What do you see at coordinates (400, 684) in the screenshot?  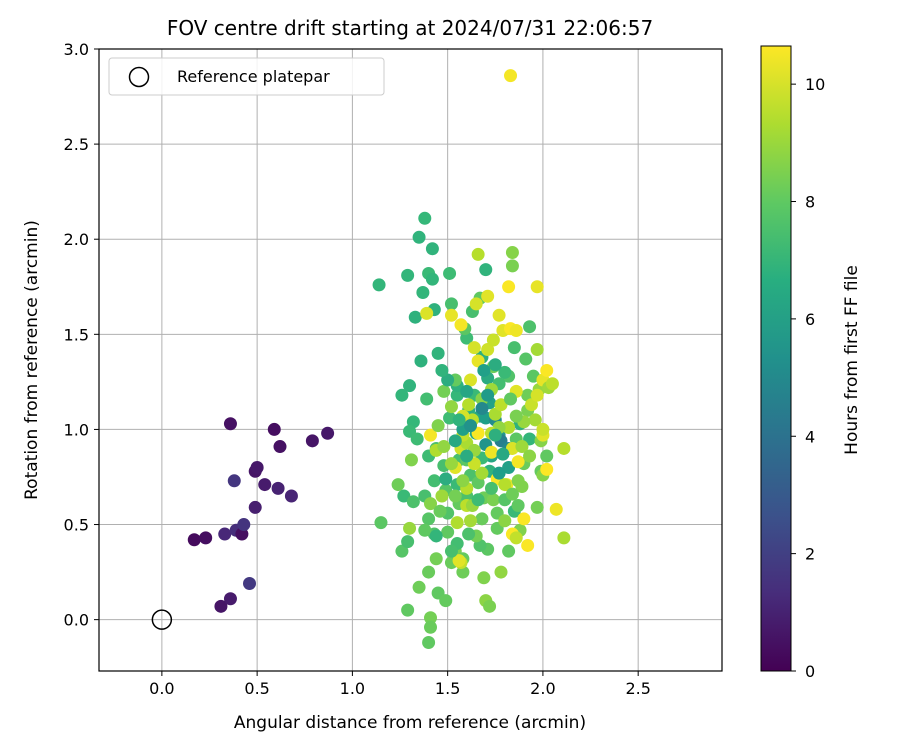 I see `x-axis-ticks: 0.0 0.5 1.0 1.5 2.0 2.5` at bounding box center [400, 684].